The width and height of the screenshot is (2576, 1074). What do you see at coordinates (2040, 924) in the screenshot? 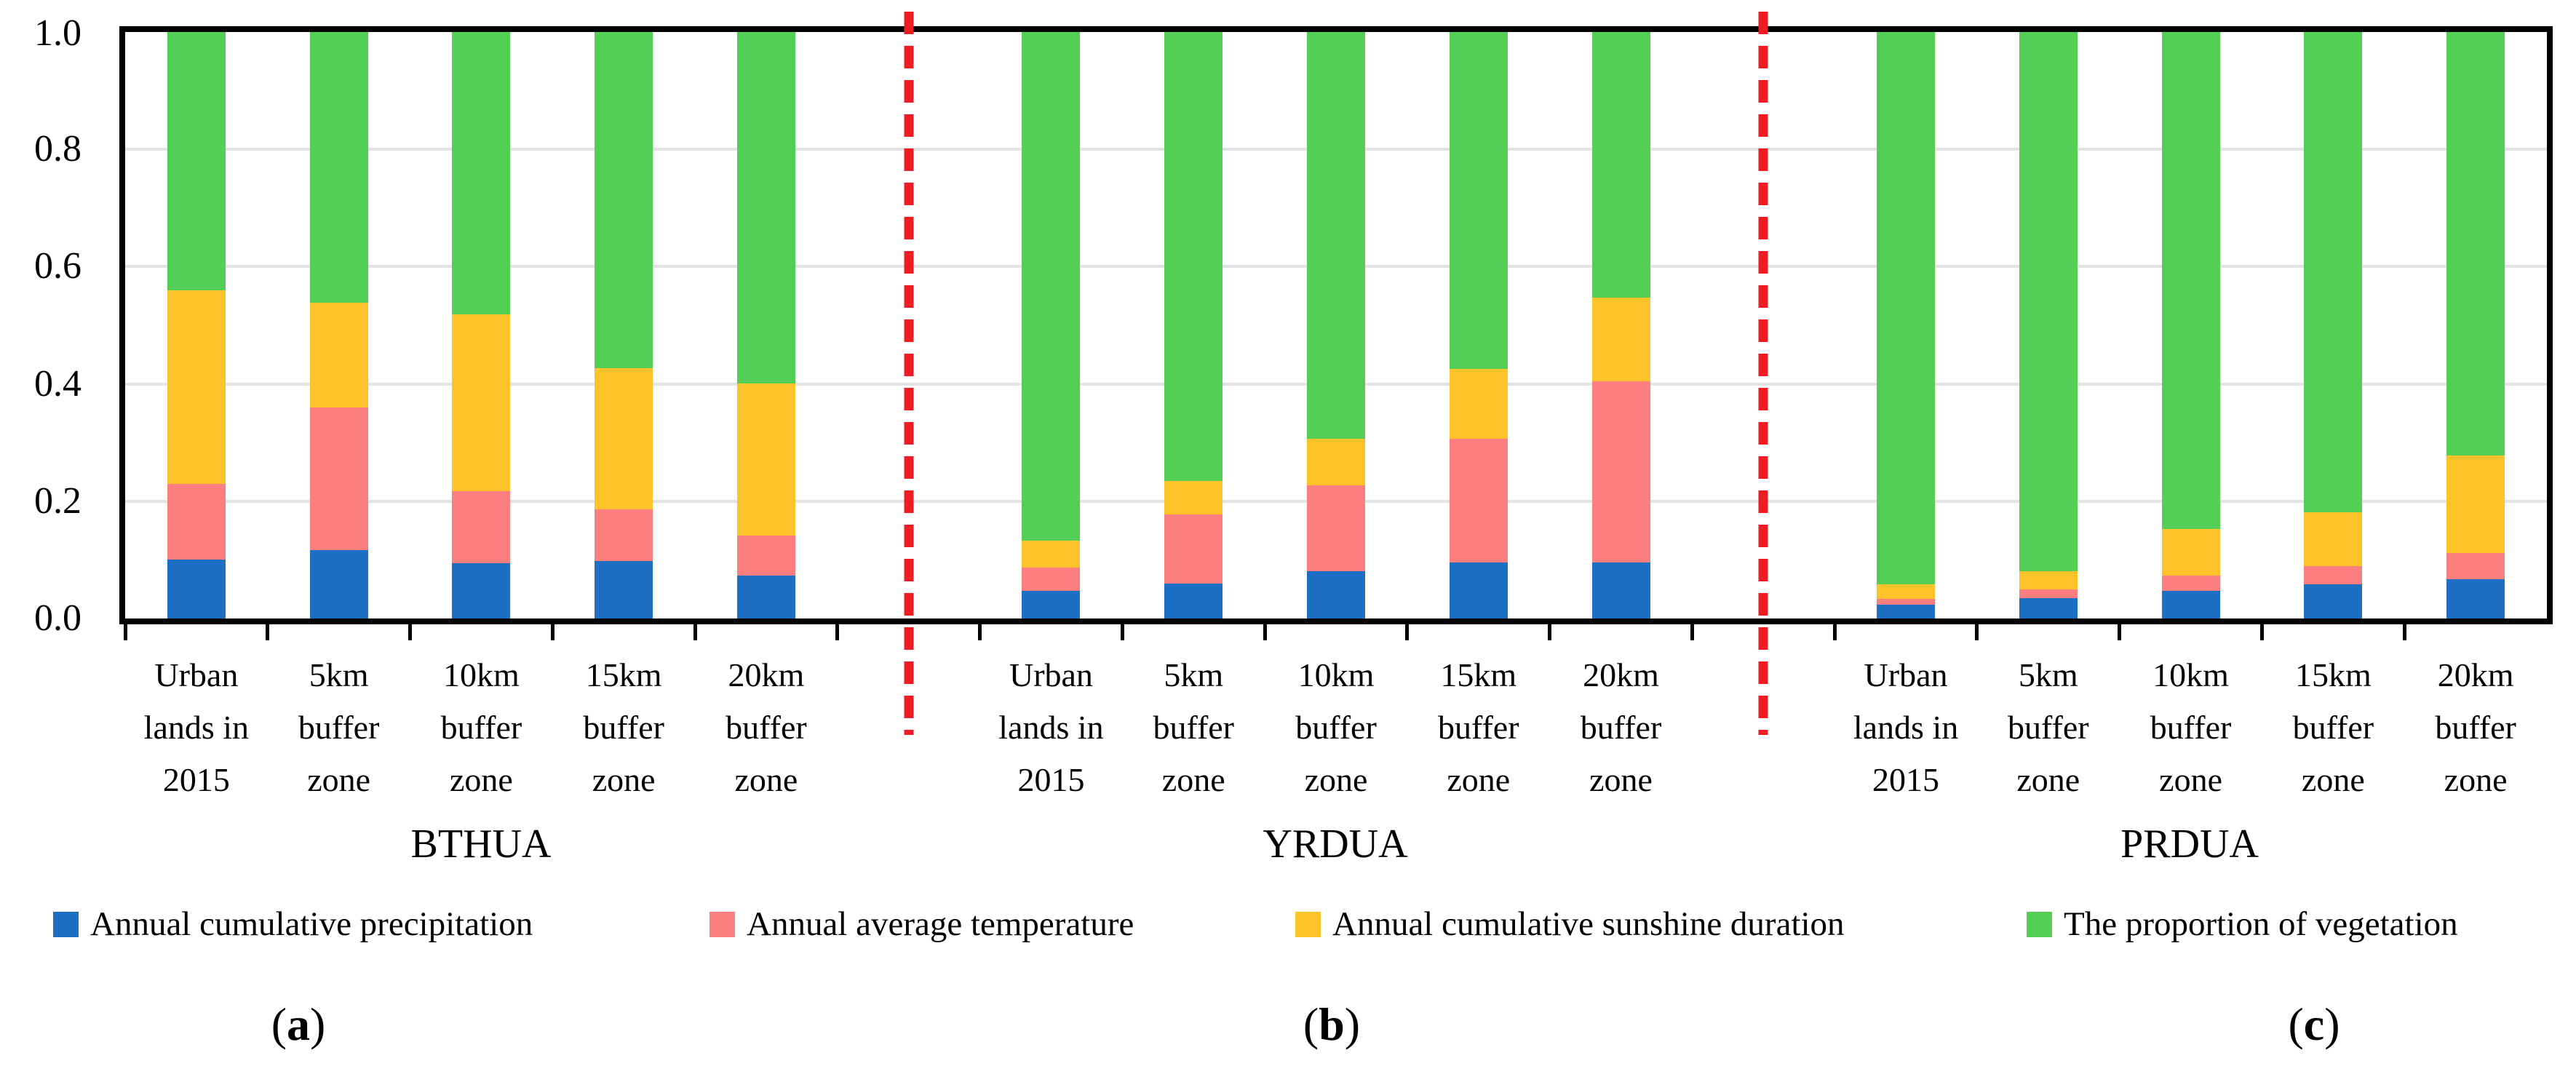
I see `vegetation-swatch-icon` at bounding box center [2040, 924].